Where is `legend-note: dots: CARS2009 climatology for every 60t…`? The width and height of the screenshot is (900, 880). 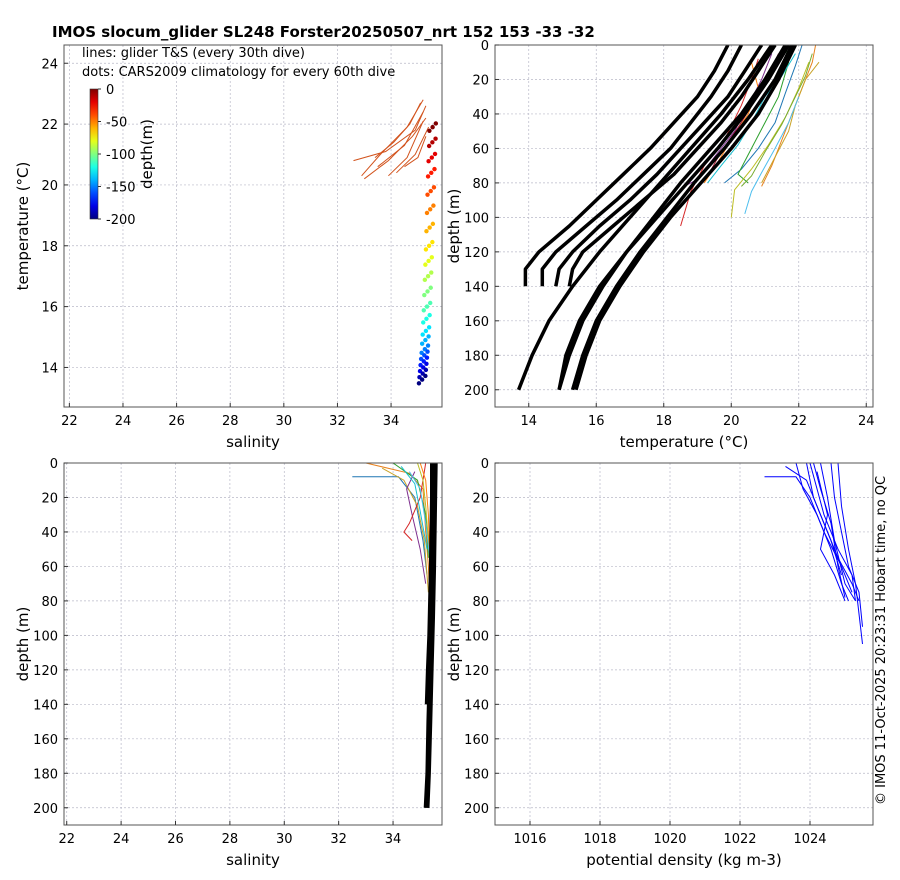
legend-note: dots: CARS2009 climatology for every 60t… is located at coordinates (238, 72).